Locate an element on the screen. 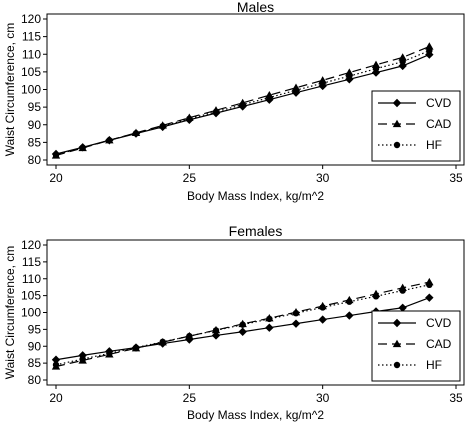 Image resolution: width=474 pixels, height=431 pixels. chart-title: Females is located at coordinates (256, 231).